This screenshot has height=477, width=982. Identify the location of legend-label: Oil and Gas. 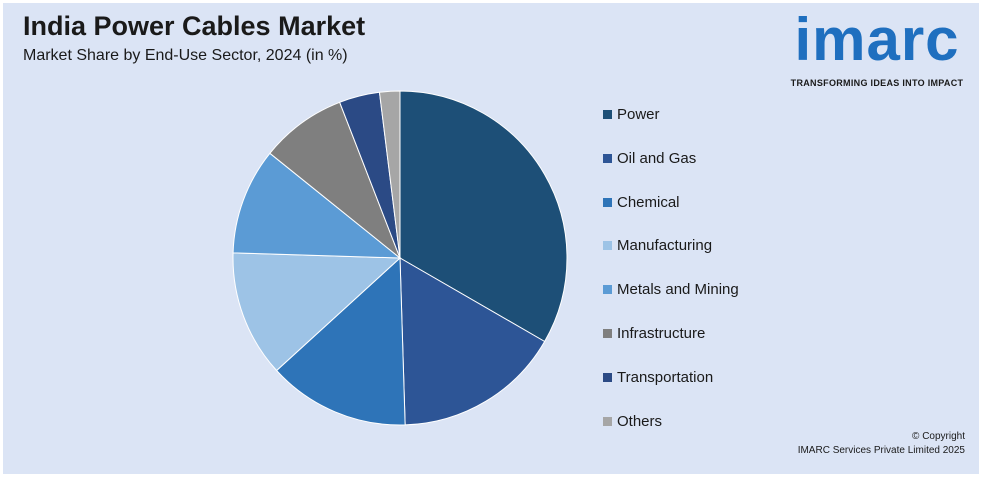
(657, 158).